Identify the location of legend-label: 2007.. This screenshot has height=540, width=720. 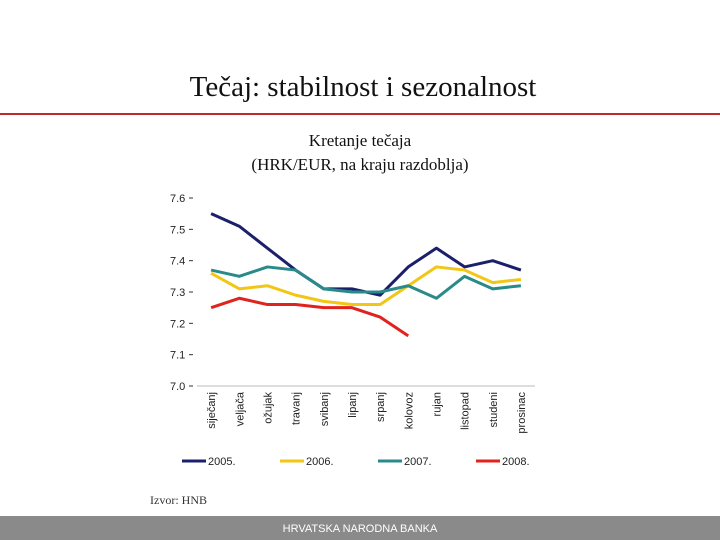
(418, 462).